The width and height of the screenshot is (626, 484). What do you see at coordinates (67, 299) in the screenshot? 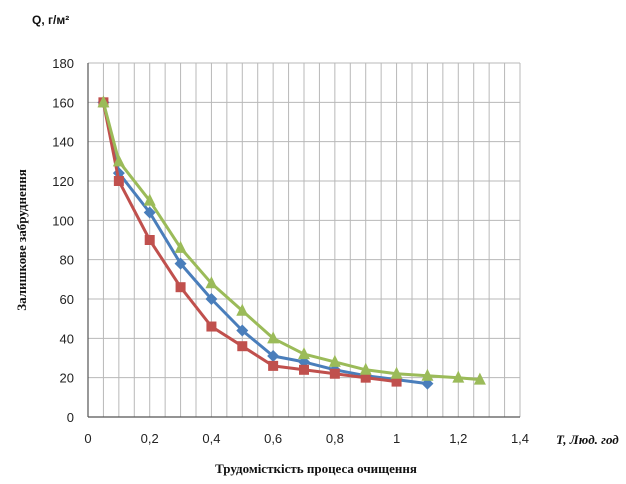
I see `y-tick-label: 60` at bounding box center [67, 299].